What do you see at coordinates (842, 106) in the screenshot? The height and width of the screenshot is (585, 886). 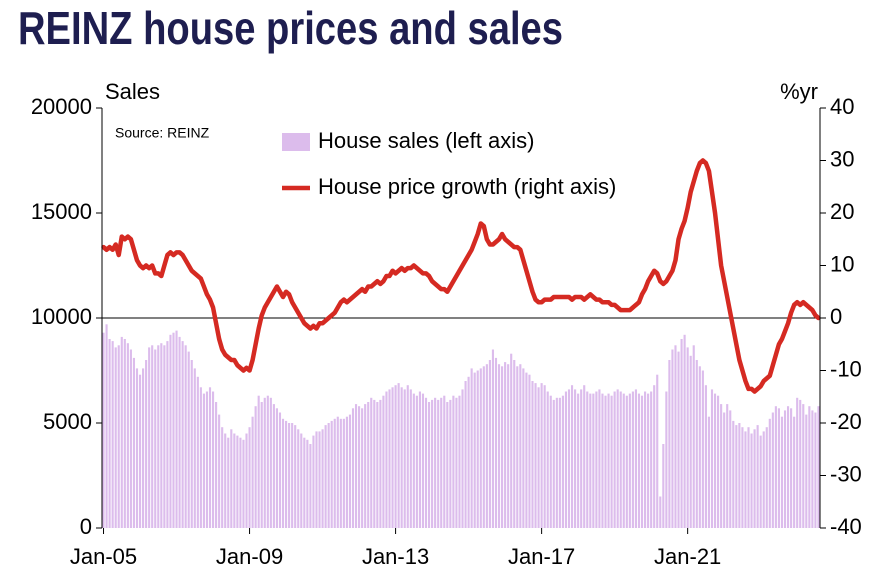 I see `y2-tick-label: 40` at bounding box center [842, 106].